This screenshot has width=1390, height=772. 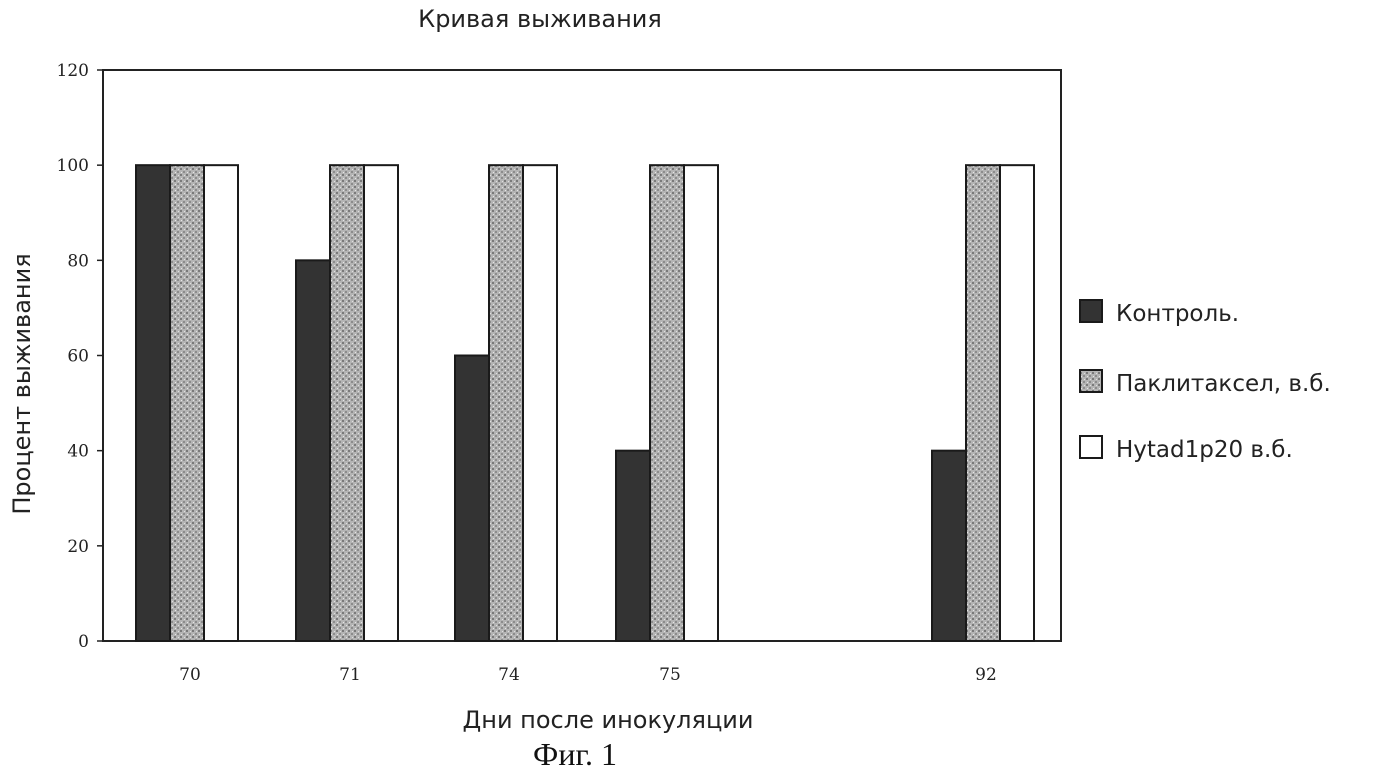 I want to click on legend-label-0: Контроль., so click(x=1177, y=314).